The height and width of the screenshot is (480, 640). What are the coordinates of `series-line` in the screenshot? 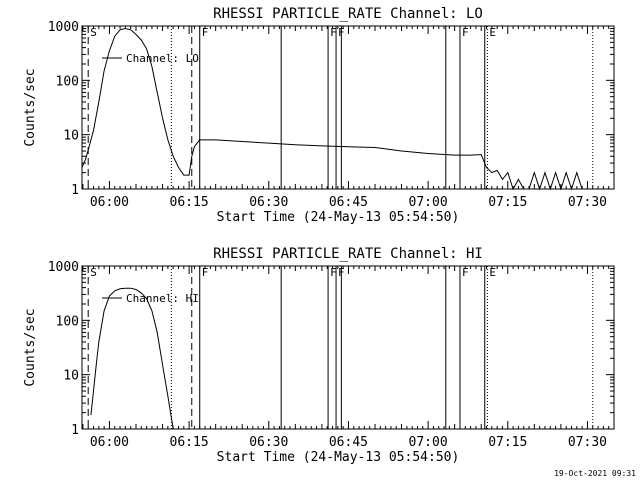 It's located at (132, 358).